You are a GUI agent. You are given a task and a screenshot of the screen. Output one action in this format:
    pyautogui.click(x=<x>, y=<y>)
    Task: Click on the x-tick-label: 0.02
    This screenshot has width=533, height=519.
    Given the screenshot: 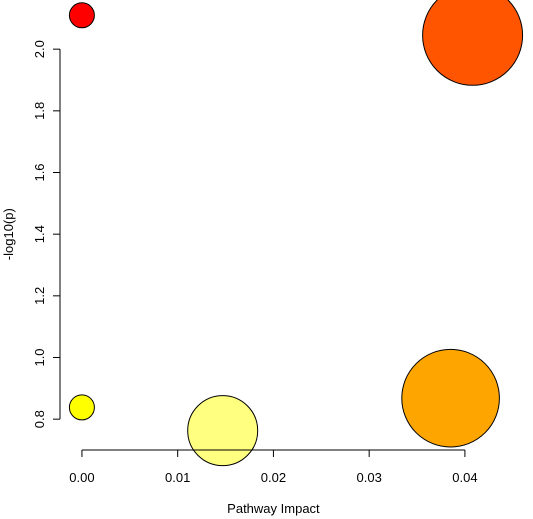 What is the action you would take?
    pyautogui.click(x=273, y=477)
    